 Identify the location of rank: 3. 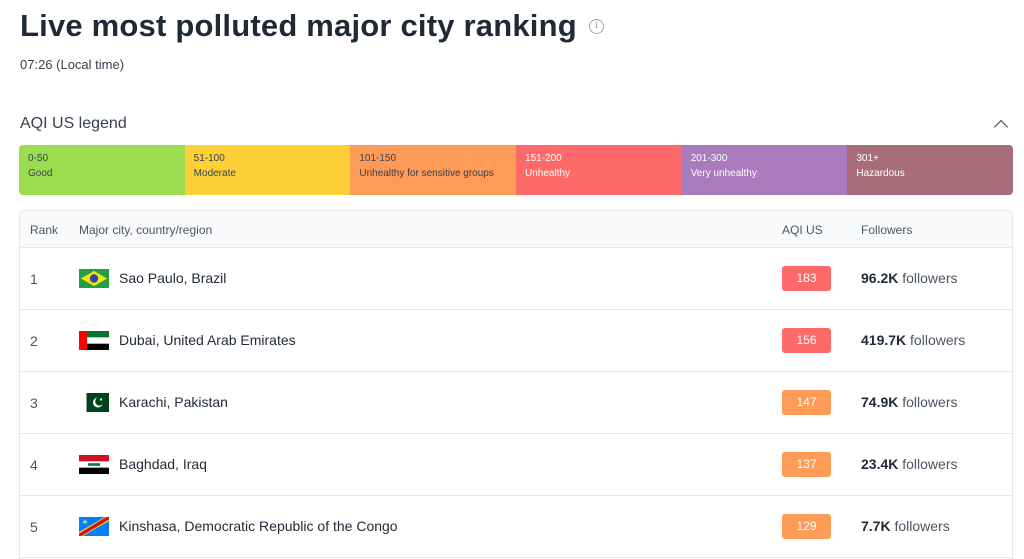
(34, 403).